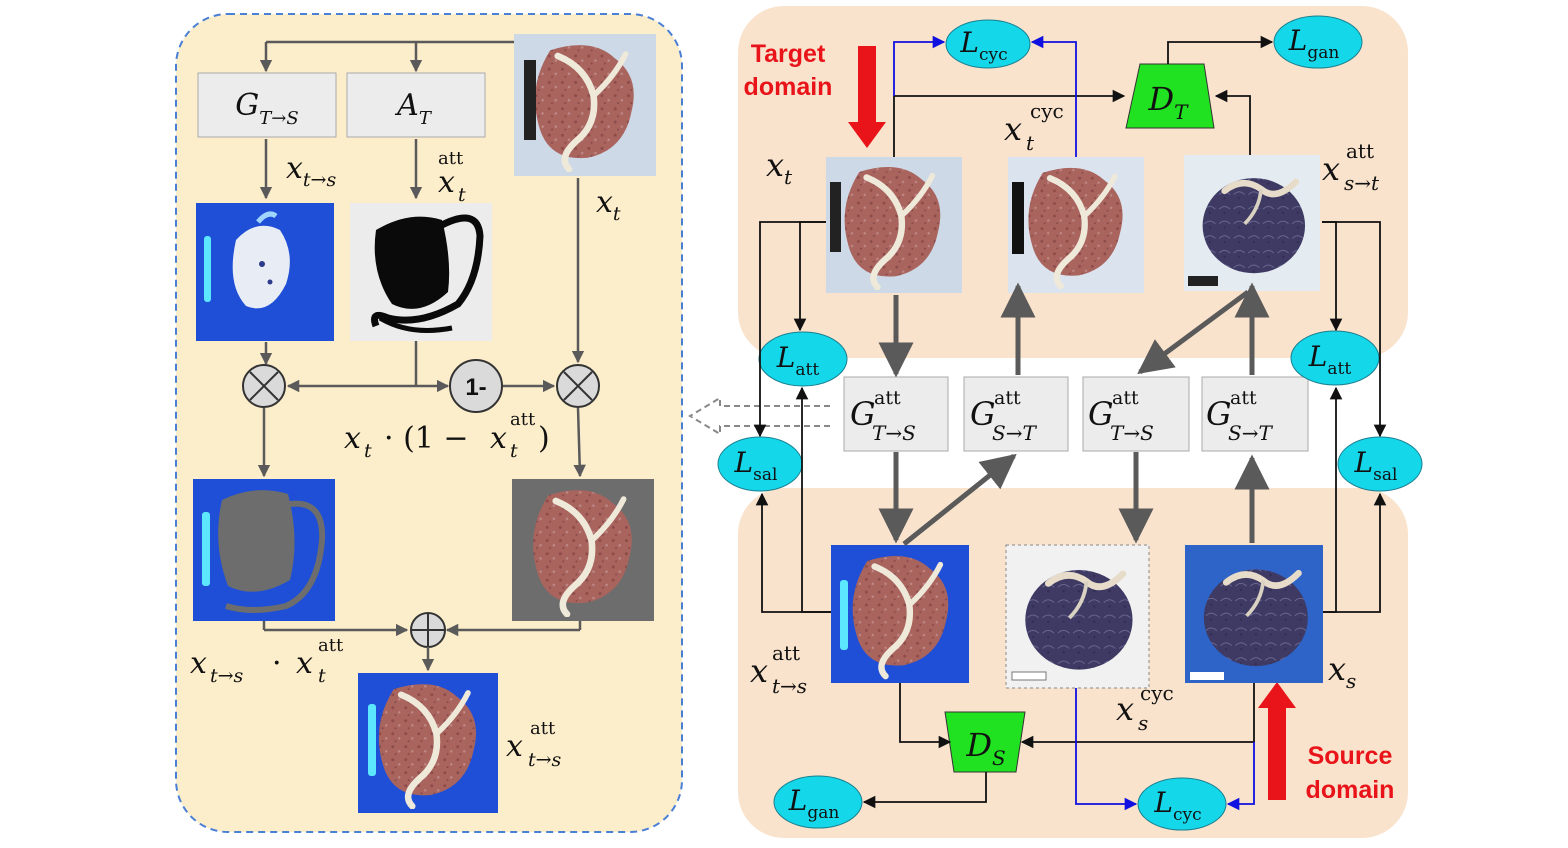  Describe the element at coordinates (264, 550) in the screenshot. I see `masked-translation-image` at that location.